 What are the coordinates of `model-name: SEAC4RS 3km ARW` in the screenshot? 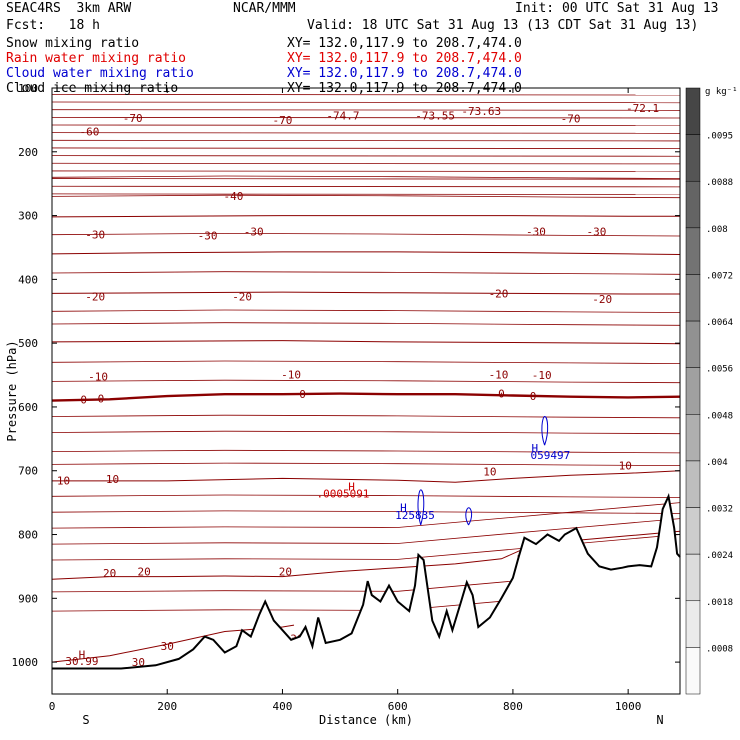 It's located at (69, 8).